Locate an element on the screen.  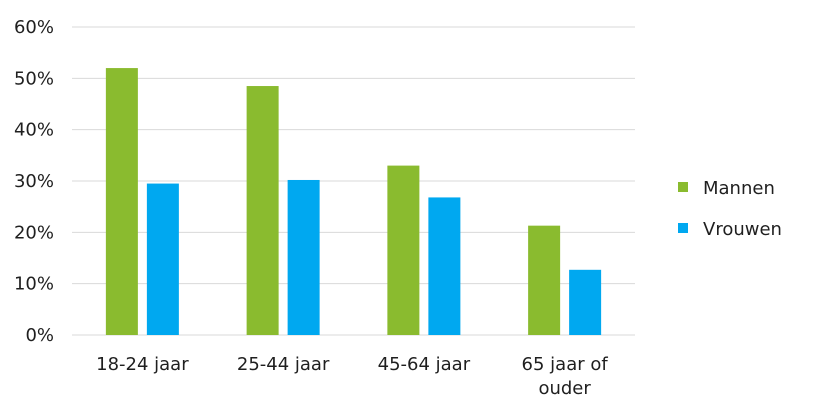
y-tick-label: 10% is located at coordinates (34, 284).